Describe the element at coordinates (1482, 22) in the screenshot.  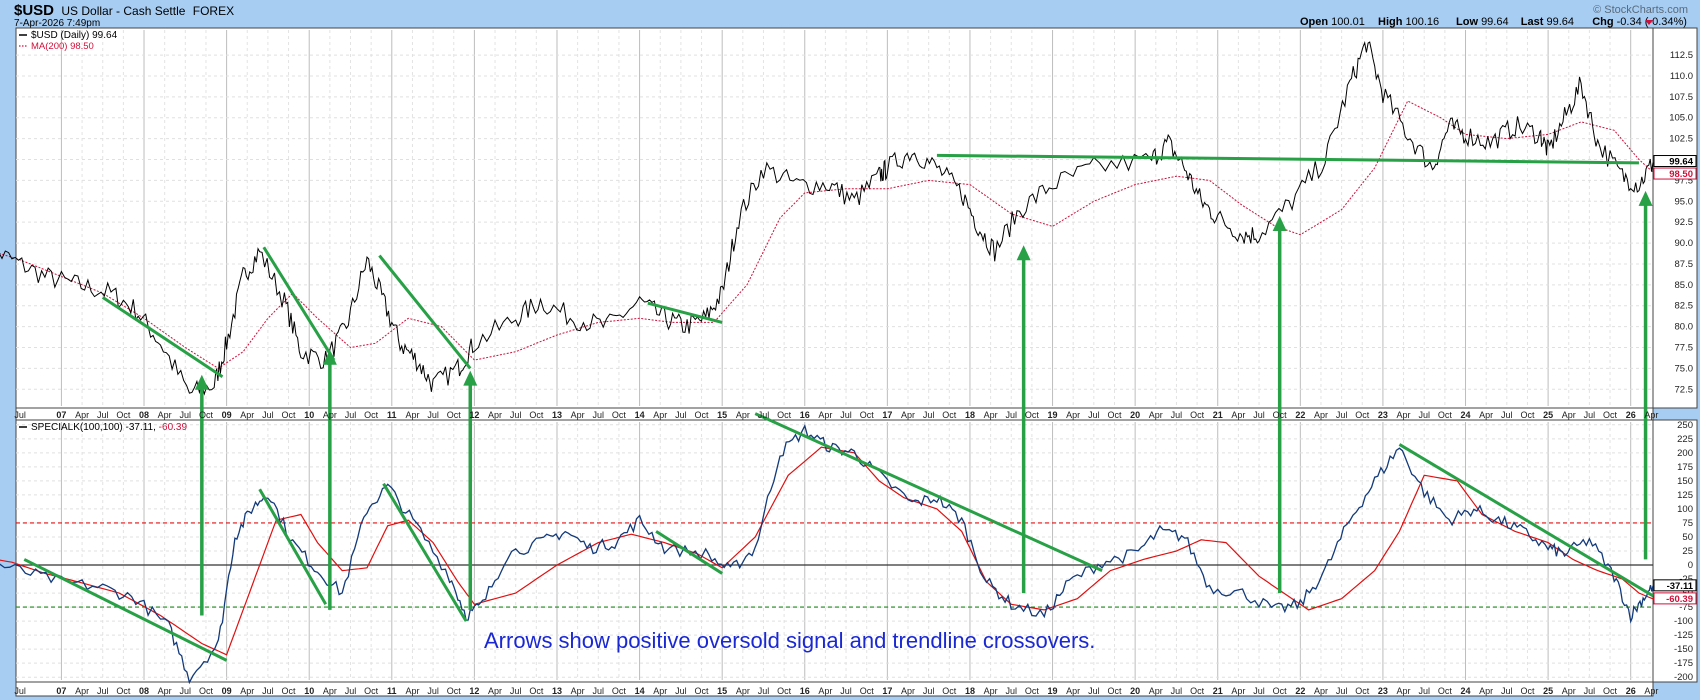
I see `quote-item: Low 99.64` at that location.